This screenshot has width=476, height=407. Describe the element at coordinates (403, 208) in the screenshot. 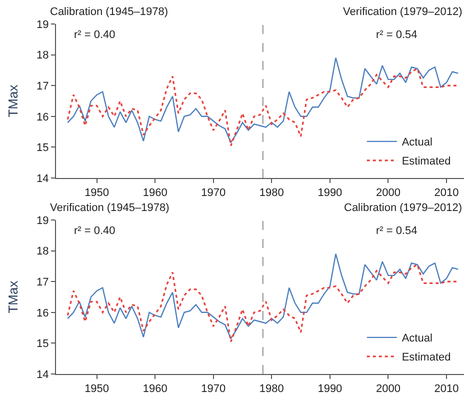

I see `text: Calibration (1979–2012)` at that location.